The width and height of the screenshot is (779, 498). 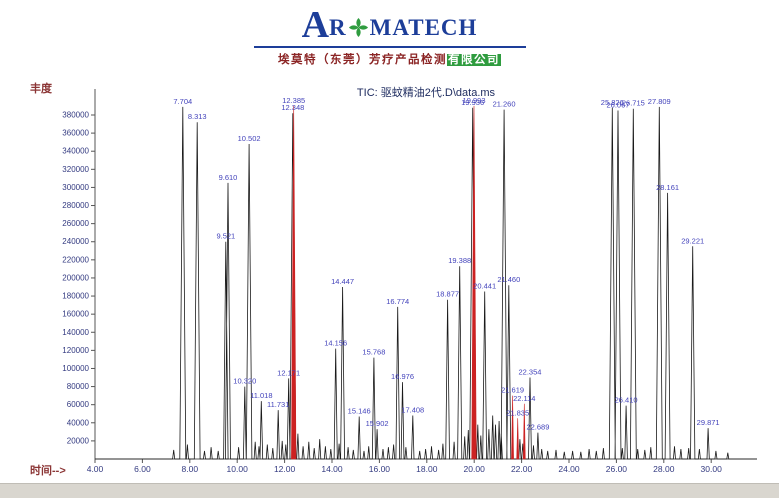 What do you see at coordinates (332, 469) in the screenshot?
I see `x-tick-label: 14.00` at bounding box center [332, 469].